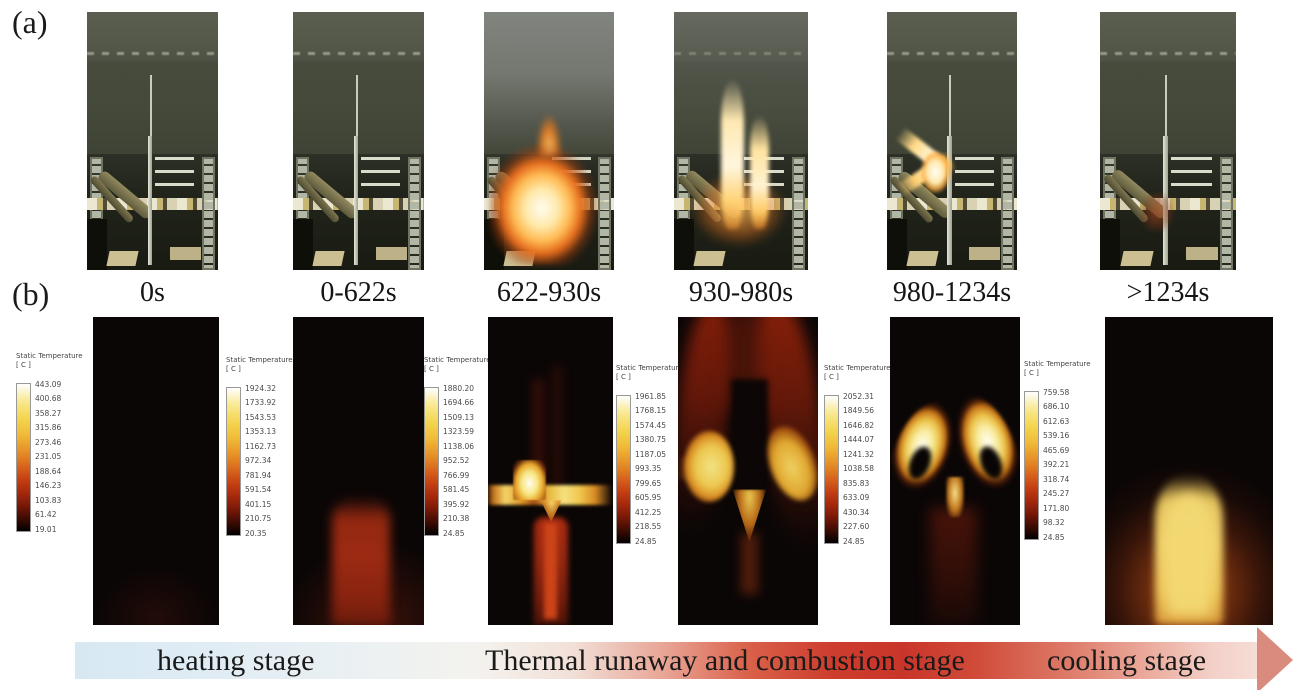  I want to click on panel-b-label: (b), so click(31, 294).